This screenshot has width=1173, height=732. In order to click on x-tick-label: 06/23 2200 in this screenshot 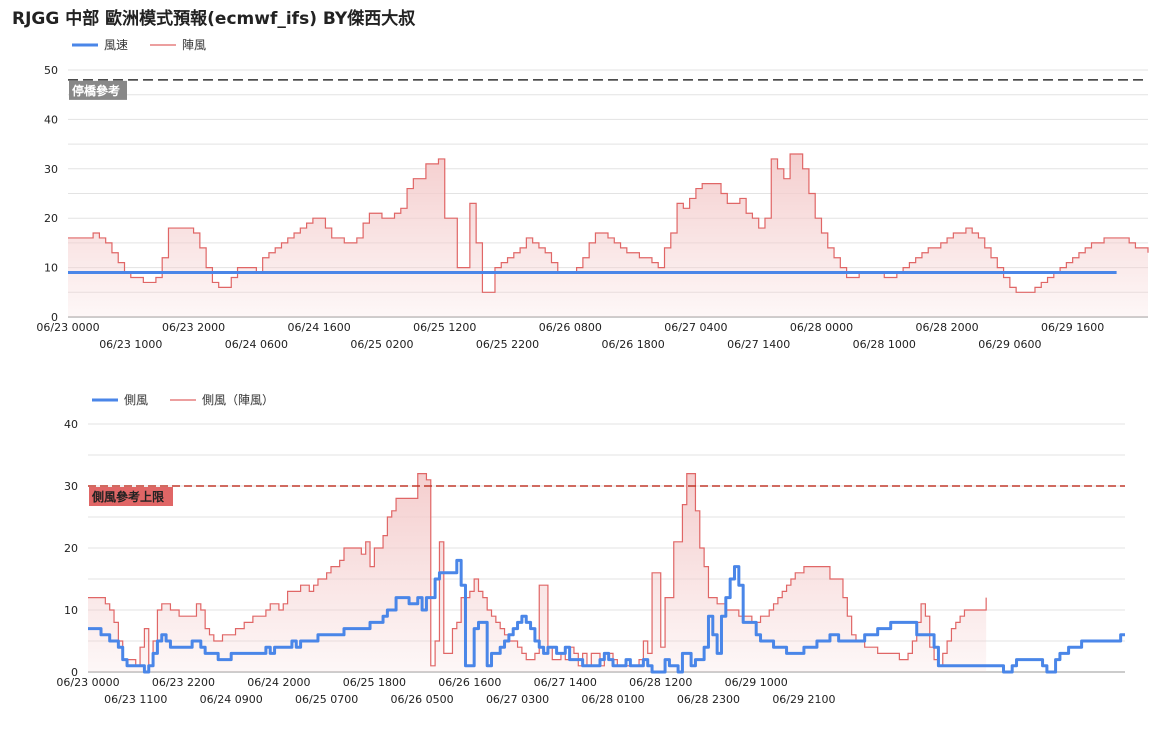, I will do `click(183, 682)`.